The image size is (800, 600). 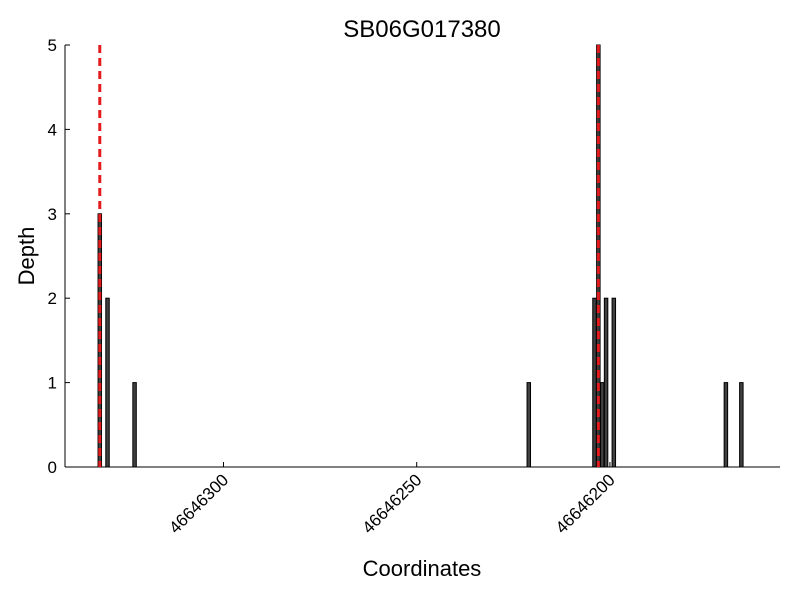 What do you see at coordinates (421, 29) in the screenshot?
I see `chart-title: SB06G017380` at bounding box center [421, 29].